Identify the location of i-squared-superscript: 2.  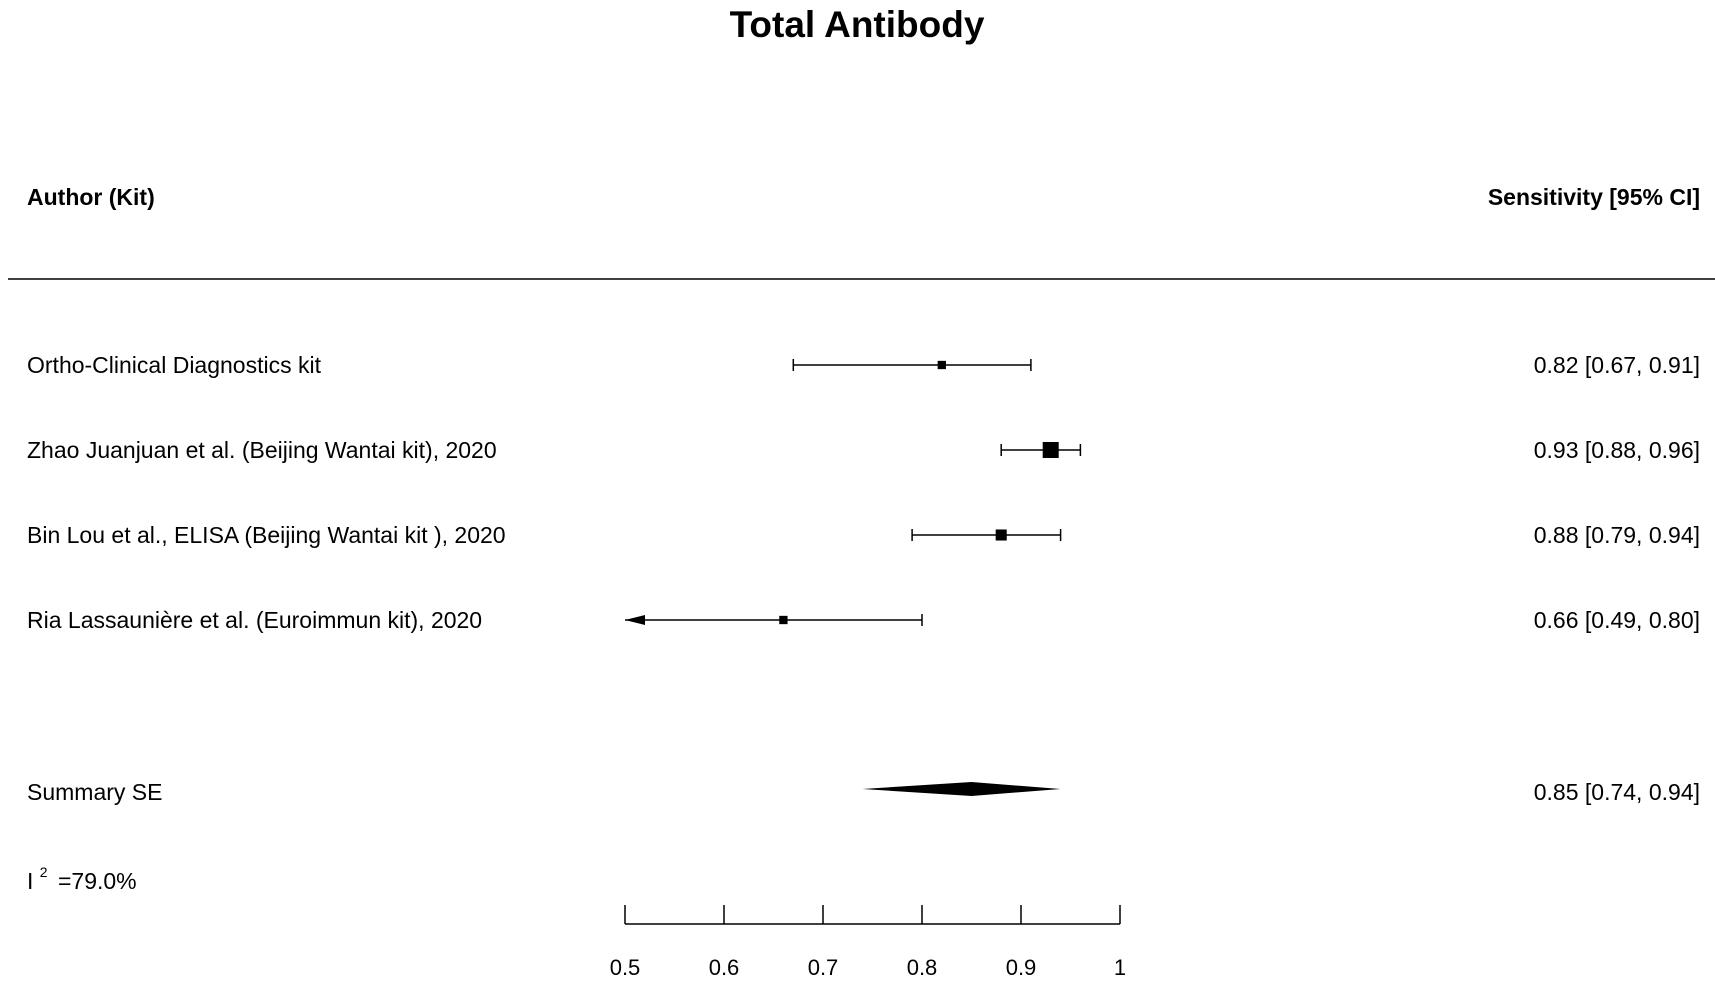
(44, 872).